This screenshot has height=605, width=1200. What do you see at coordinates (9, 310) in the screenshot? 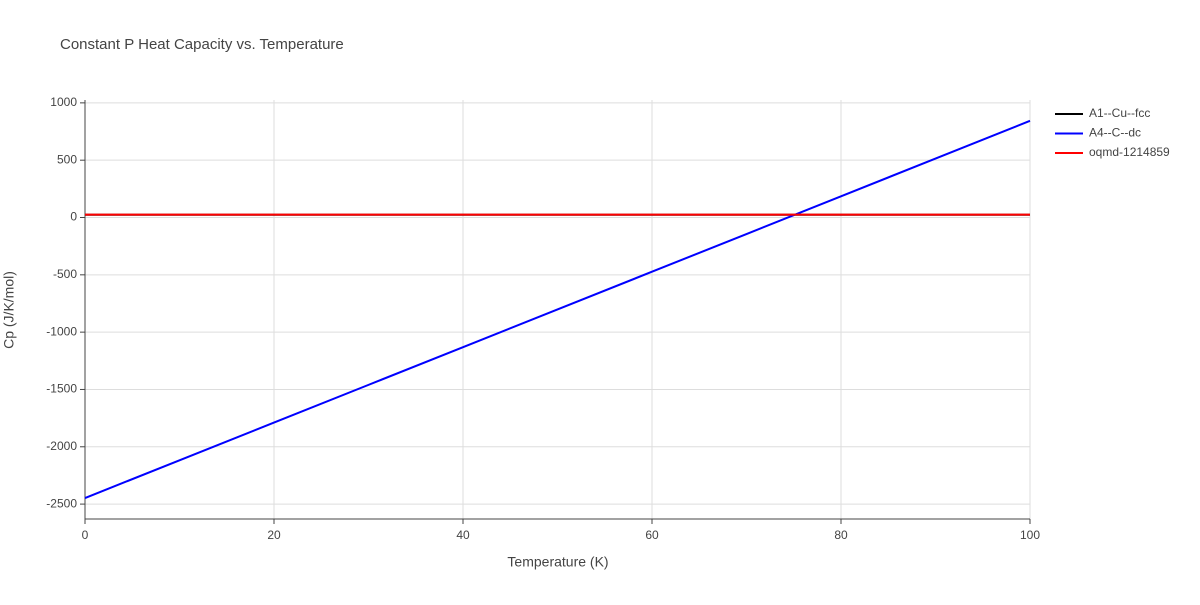
I see `y-axis-label: Cp (J/K/mol)` at bounding box center [9, 310].